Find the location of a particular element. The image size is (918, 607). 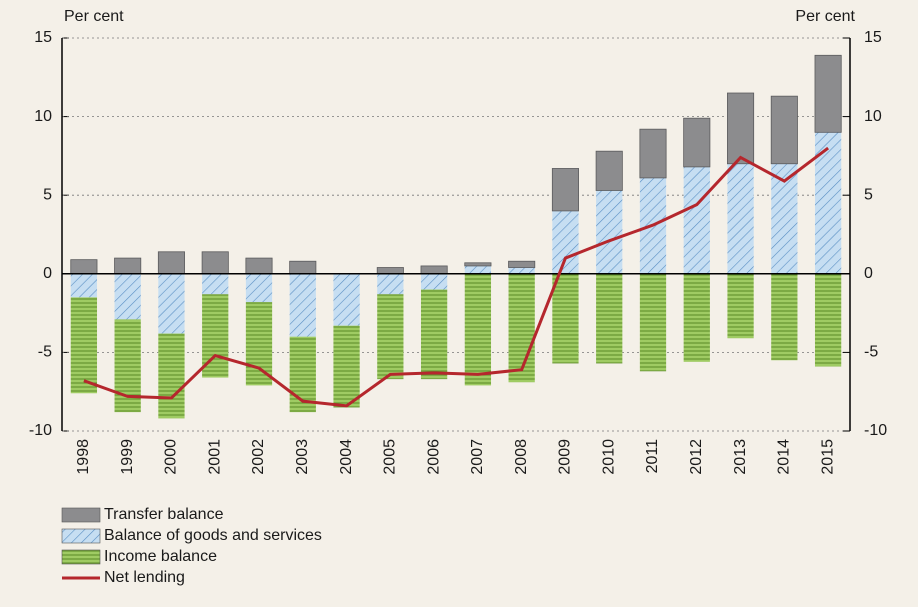

x-tick-label: 2011 is located at coordinates (652, 456).